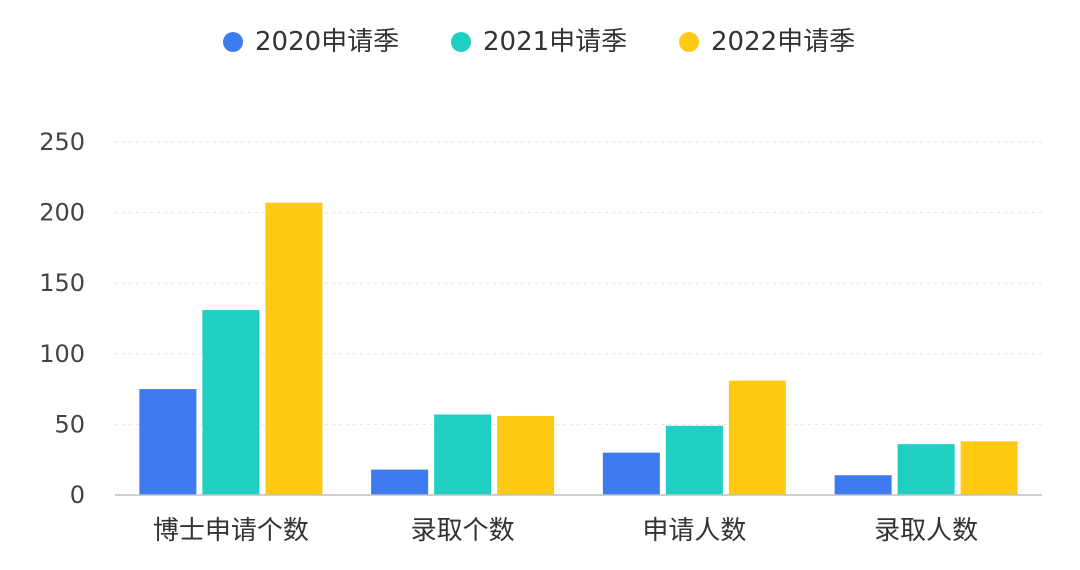 This screenshot has width=1080, height=570. I want to click on y-axis-ticks: 0 50 100 150 200 250, so click(62, 318).